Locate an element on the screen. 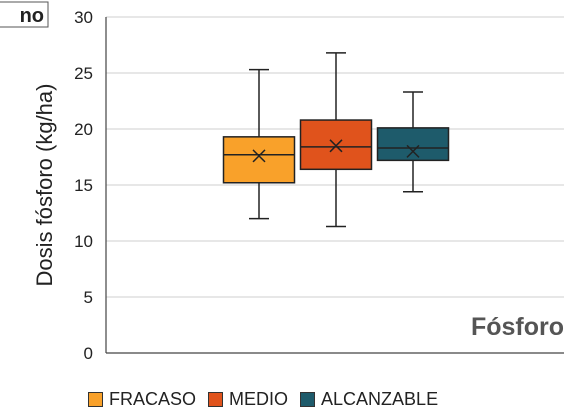  legend-item: ALCANZABLE is located at coordinates (369, 399).